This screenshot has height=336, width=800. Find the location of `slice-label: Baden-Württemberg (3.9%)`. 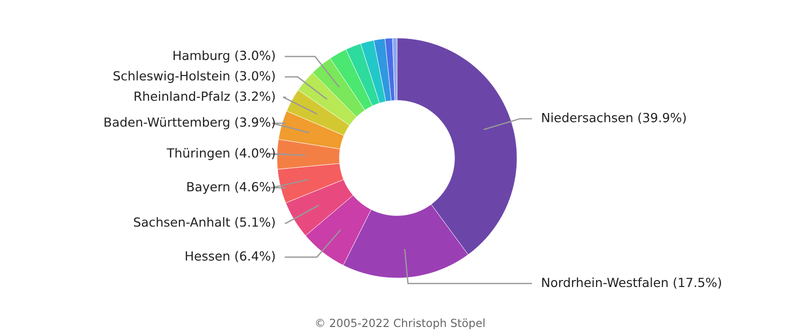

slice-label: Baden-Württemberg (3.9%) is located at coordinates (189, 123).